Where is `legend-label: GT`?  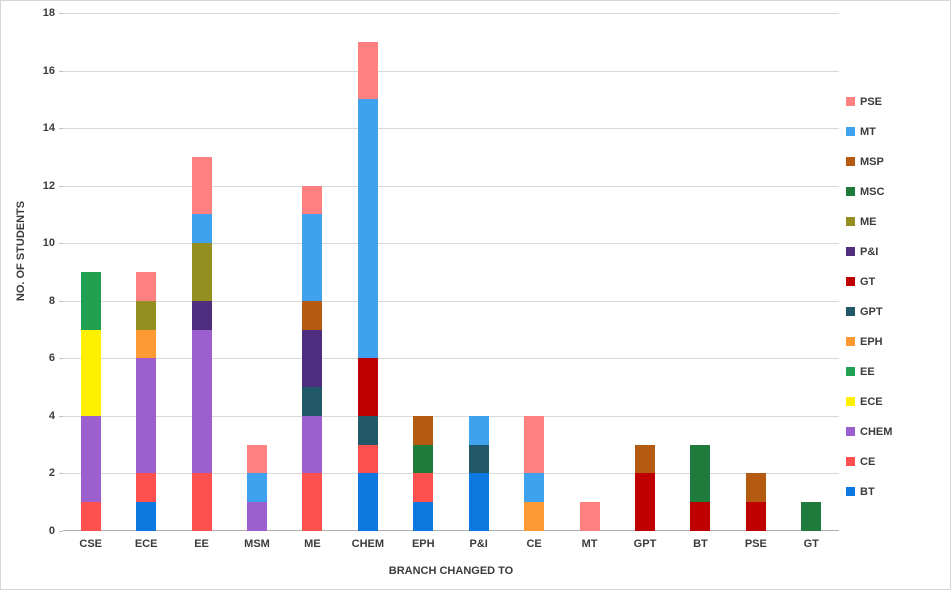
legend-label: GT is located at coordinates (868, 281).